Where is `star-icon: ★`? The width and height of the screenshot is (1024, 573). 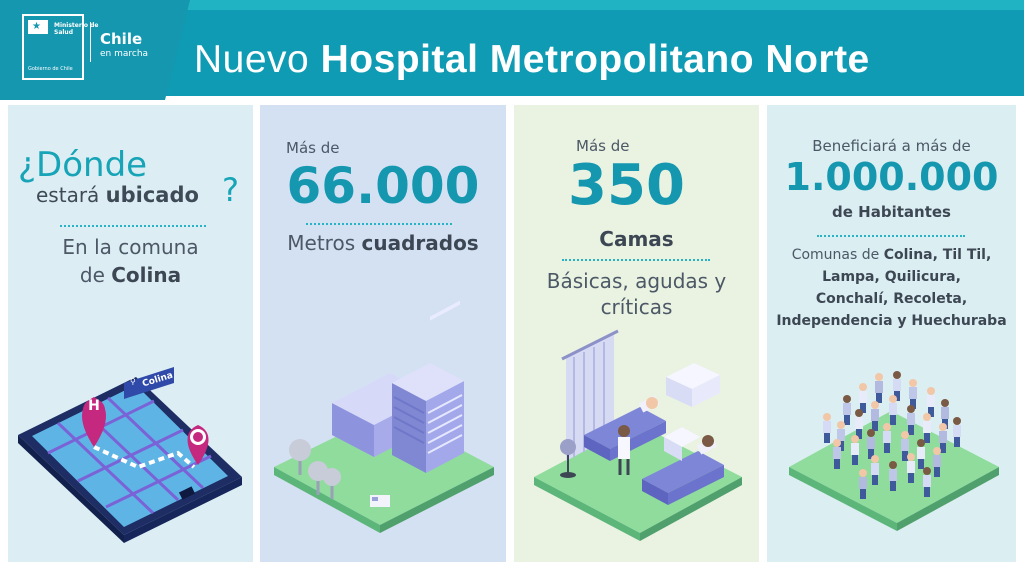
star-icon: ★ is located at coordinates (36, 26).